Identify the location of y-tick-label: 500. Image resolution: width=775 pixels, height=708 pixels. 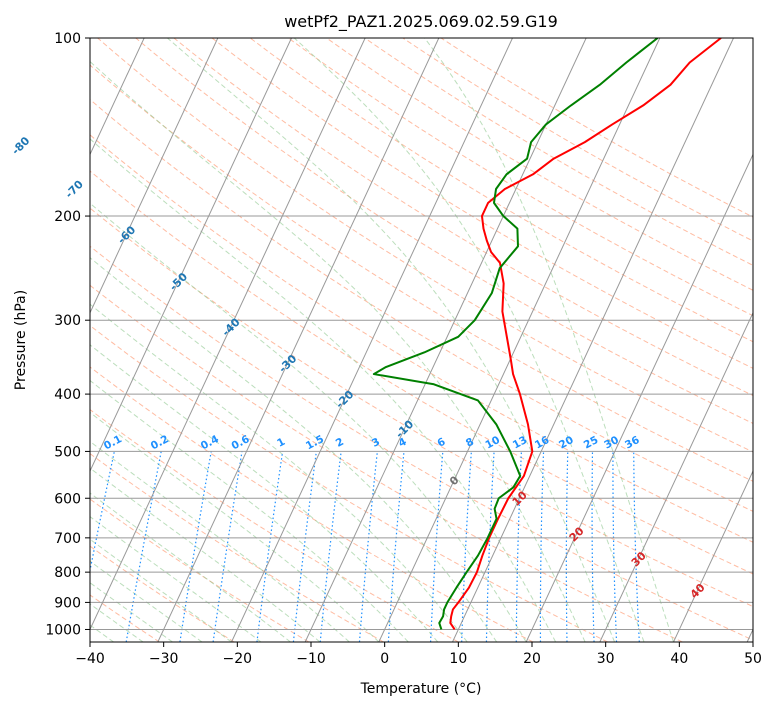
(67, 452).